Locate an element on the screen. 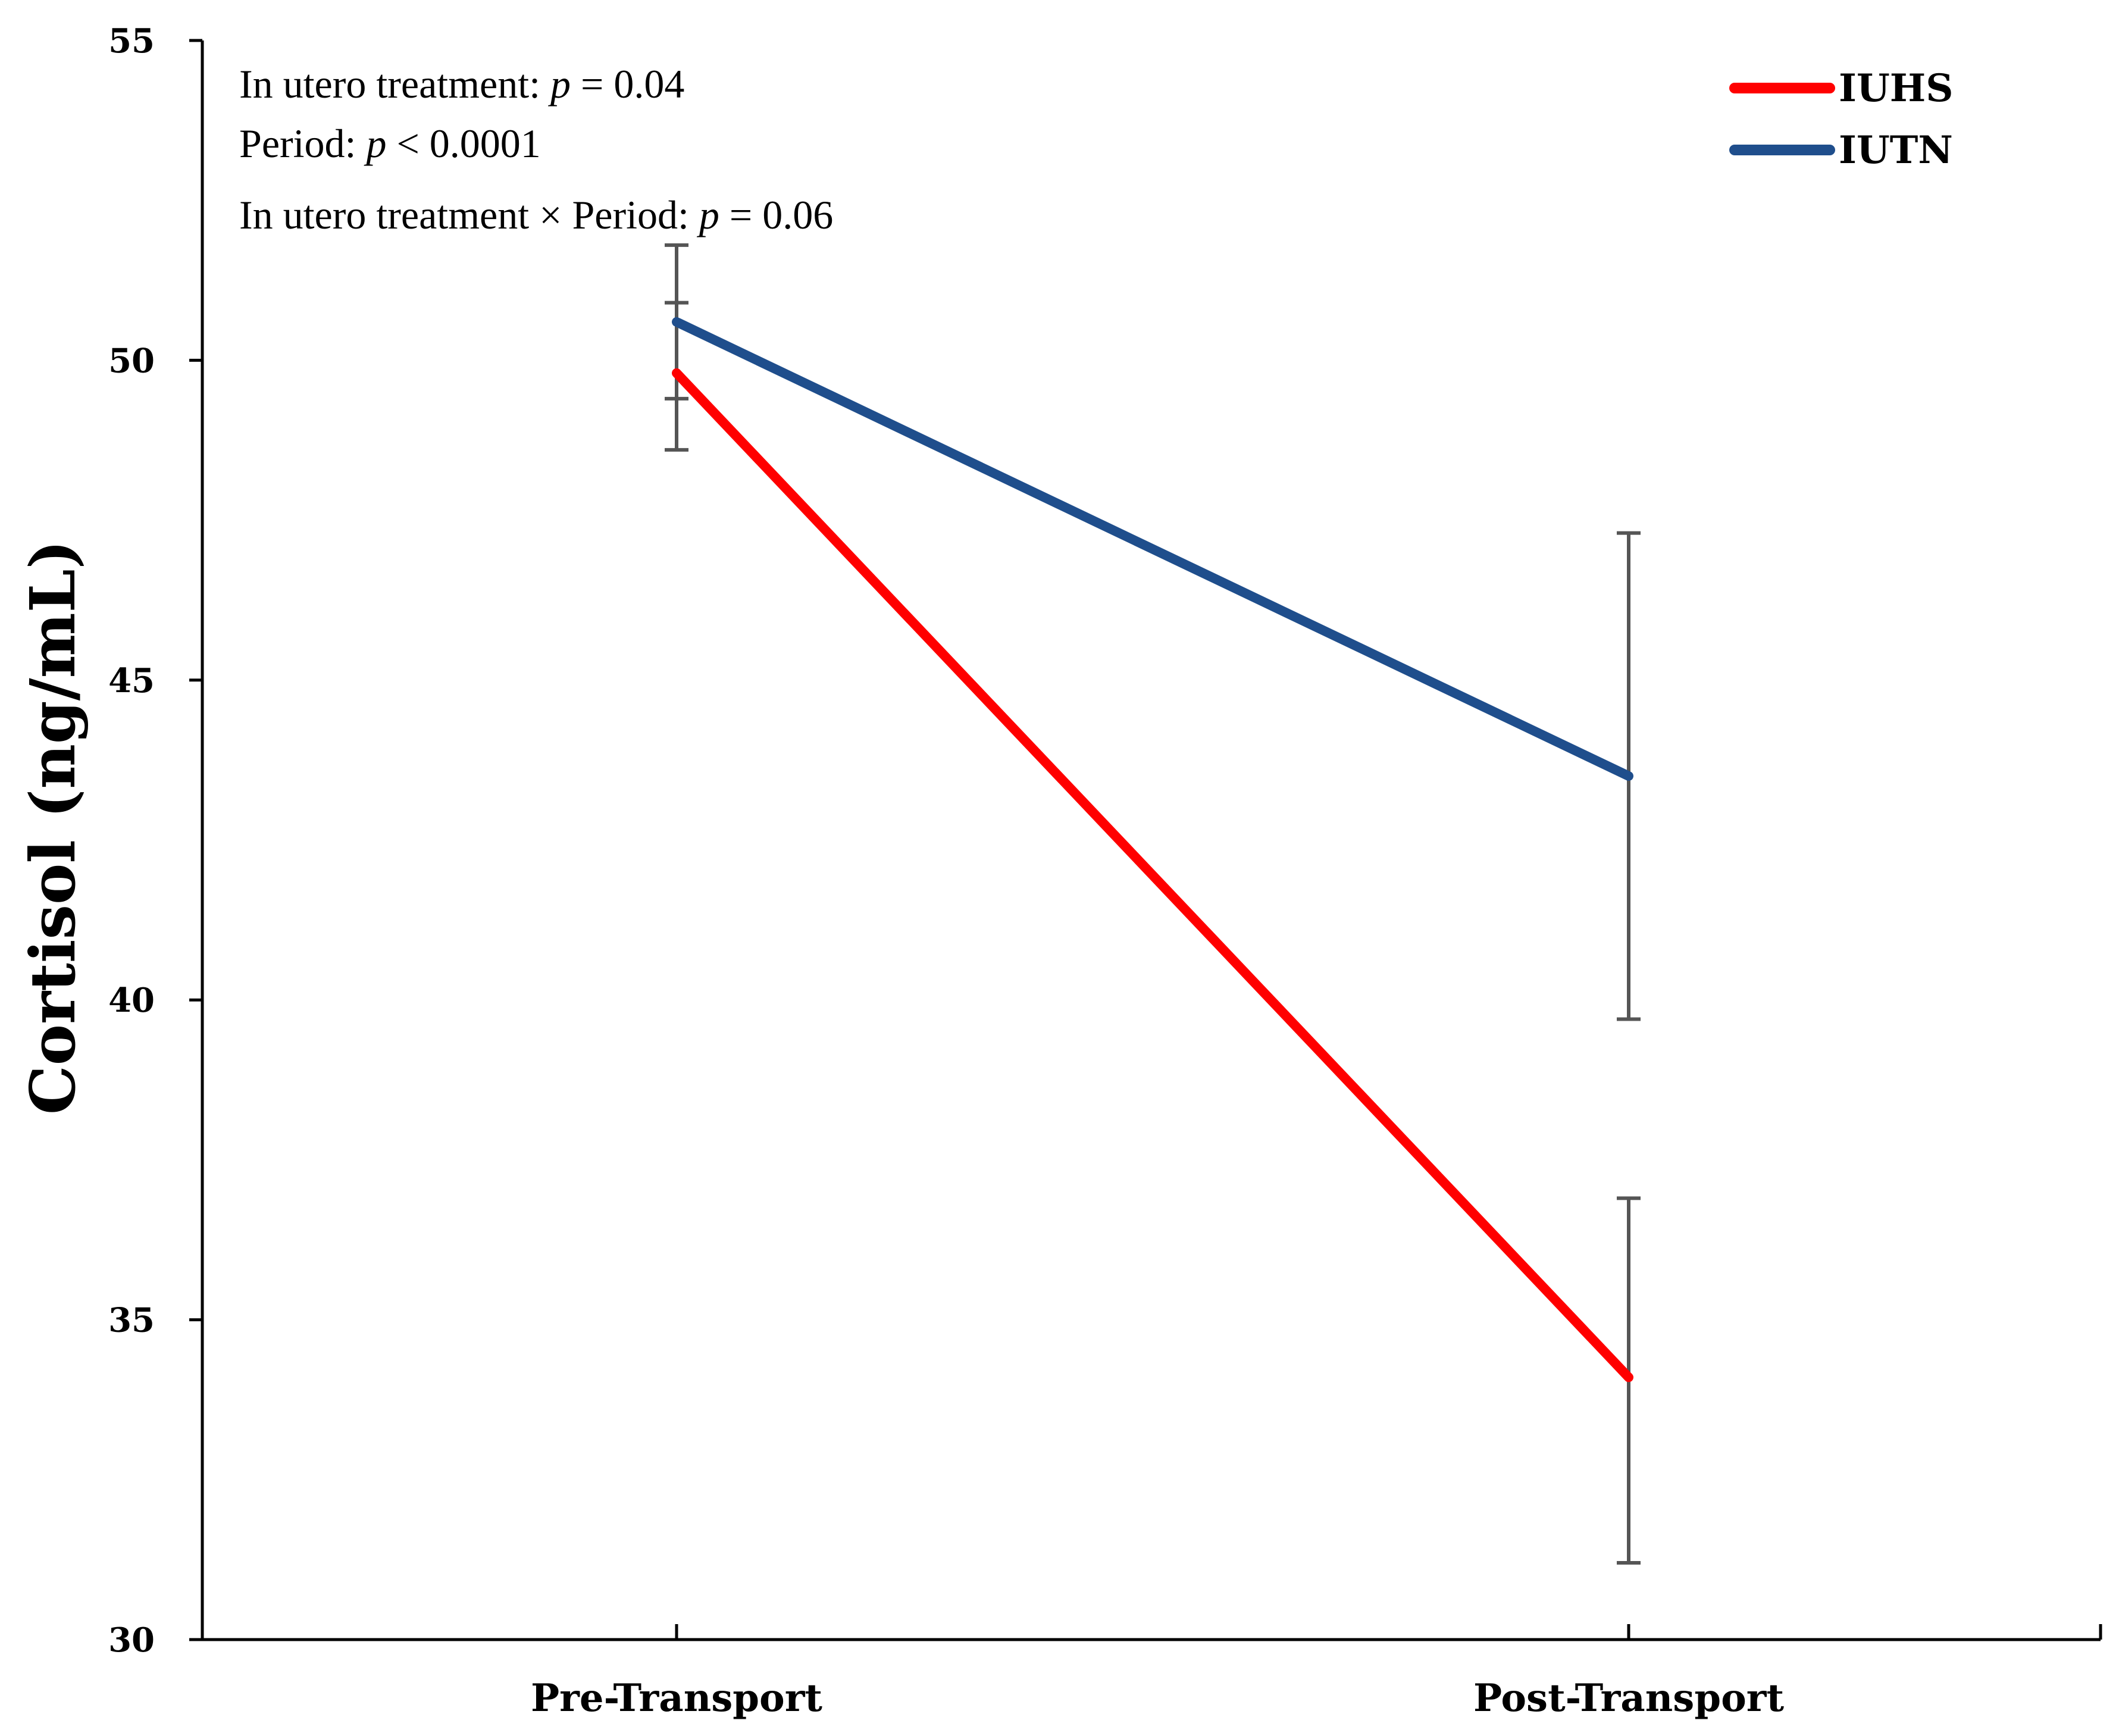  annotation-suffix: < 0.0001 is located at coordinates (463, 143).